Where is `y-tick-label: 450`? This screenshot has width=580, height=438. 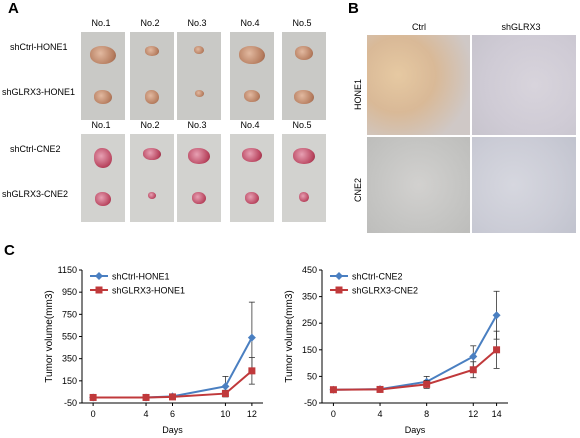 y-tick-label: 450 is located at coordinates (309, 270).